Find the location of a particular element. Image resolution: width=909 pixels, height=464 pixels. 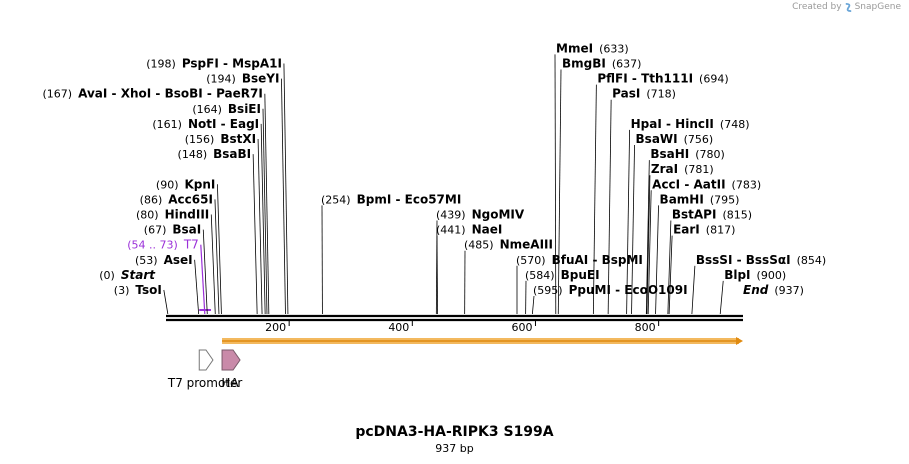

leader-line-zrai is located at coordinates (648, 245).